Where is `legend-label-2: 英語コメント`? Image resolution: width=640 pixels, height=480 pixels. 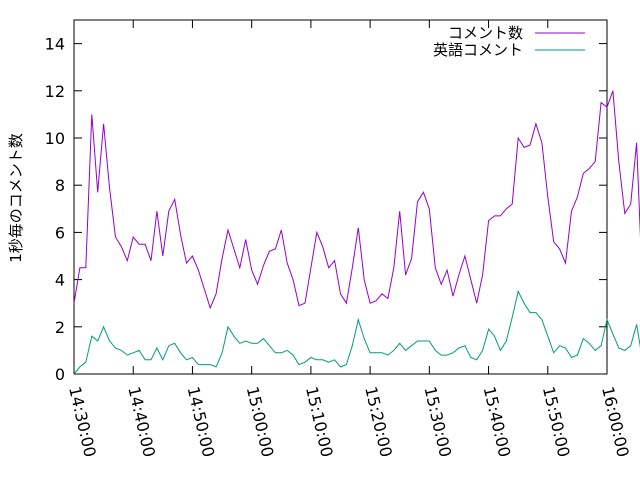
legend-label-2: 英語コメント is located at coordinates (478, 50).